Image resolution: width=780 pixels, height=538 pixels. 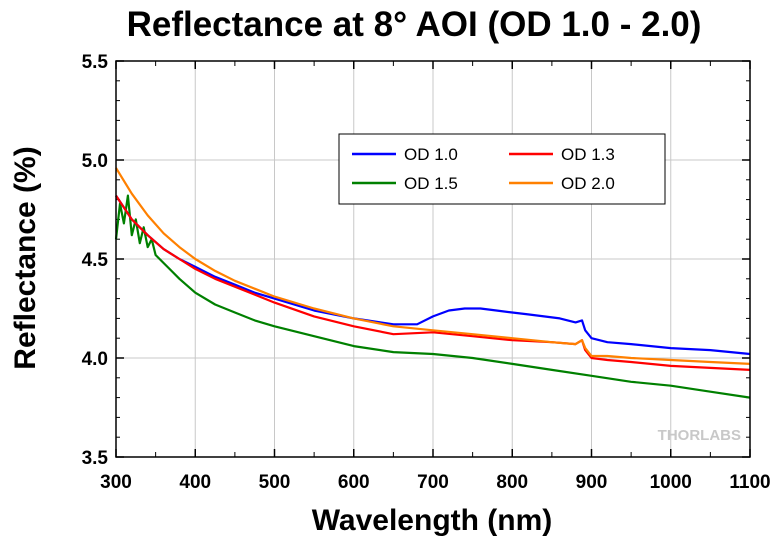 What do you see at coordinates (95, 62) in the screenshot?
I see `y-tick-label: 5.5` at bounding box center [95, 62].